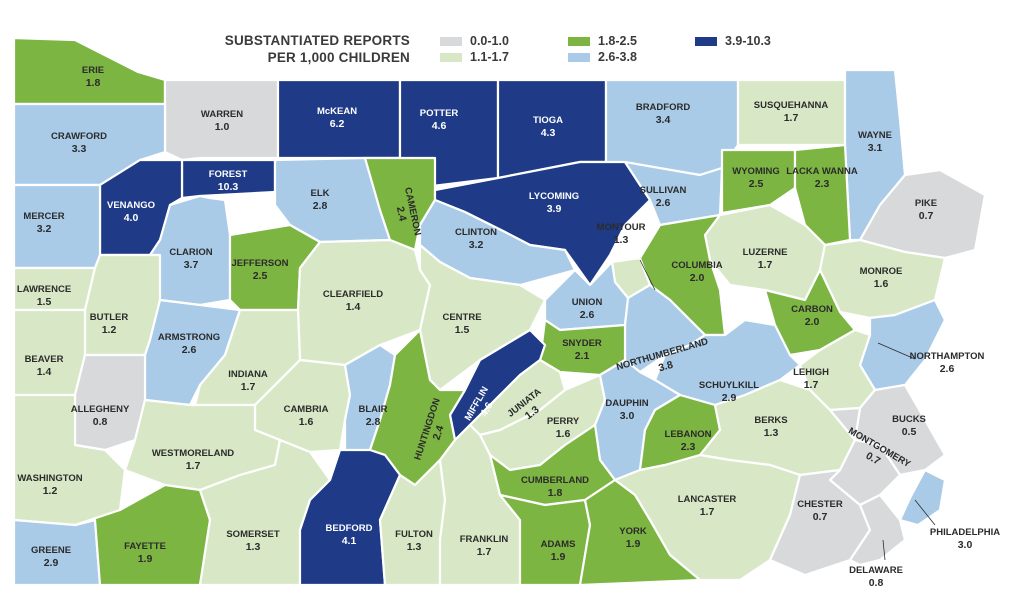  Describe the element at coordinates (926, 216) in the screenshot. I see `county-value: 0.7` at that location.